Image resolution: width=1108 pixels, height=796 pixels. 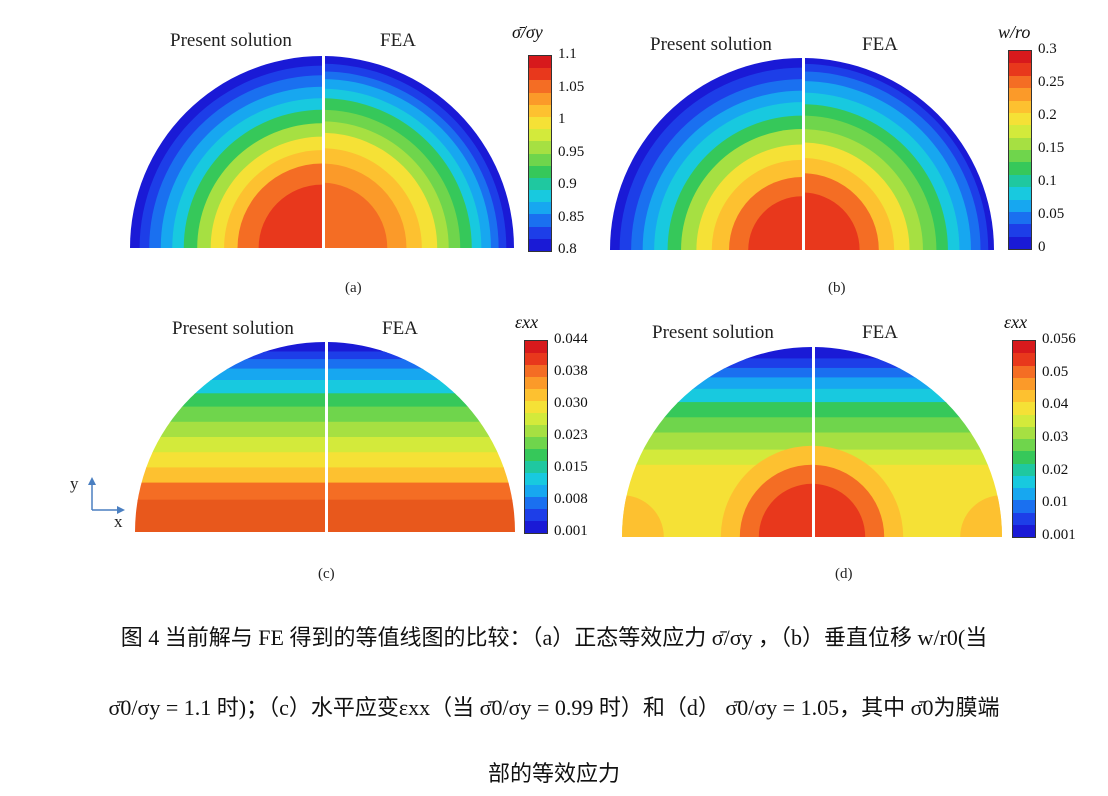 I want to click on colorbar-tick-label: 0.2, so click(x=1047, y=115).